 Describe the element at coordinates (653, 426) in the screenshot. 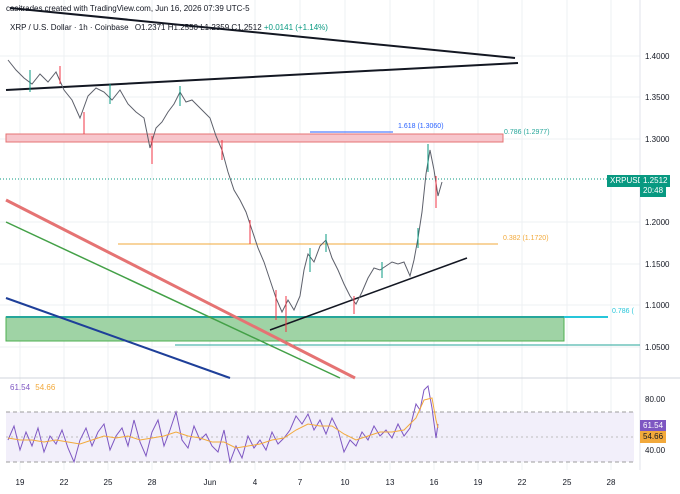

I see `rsi-value-tag: 61.54` at that location.